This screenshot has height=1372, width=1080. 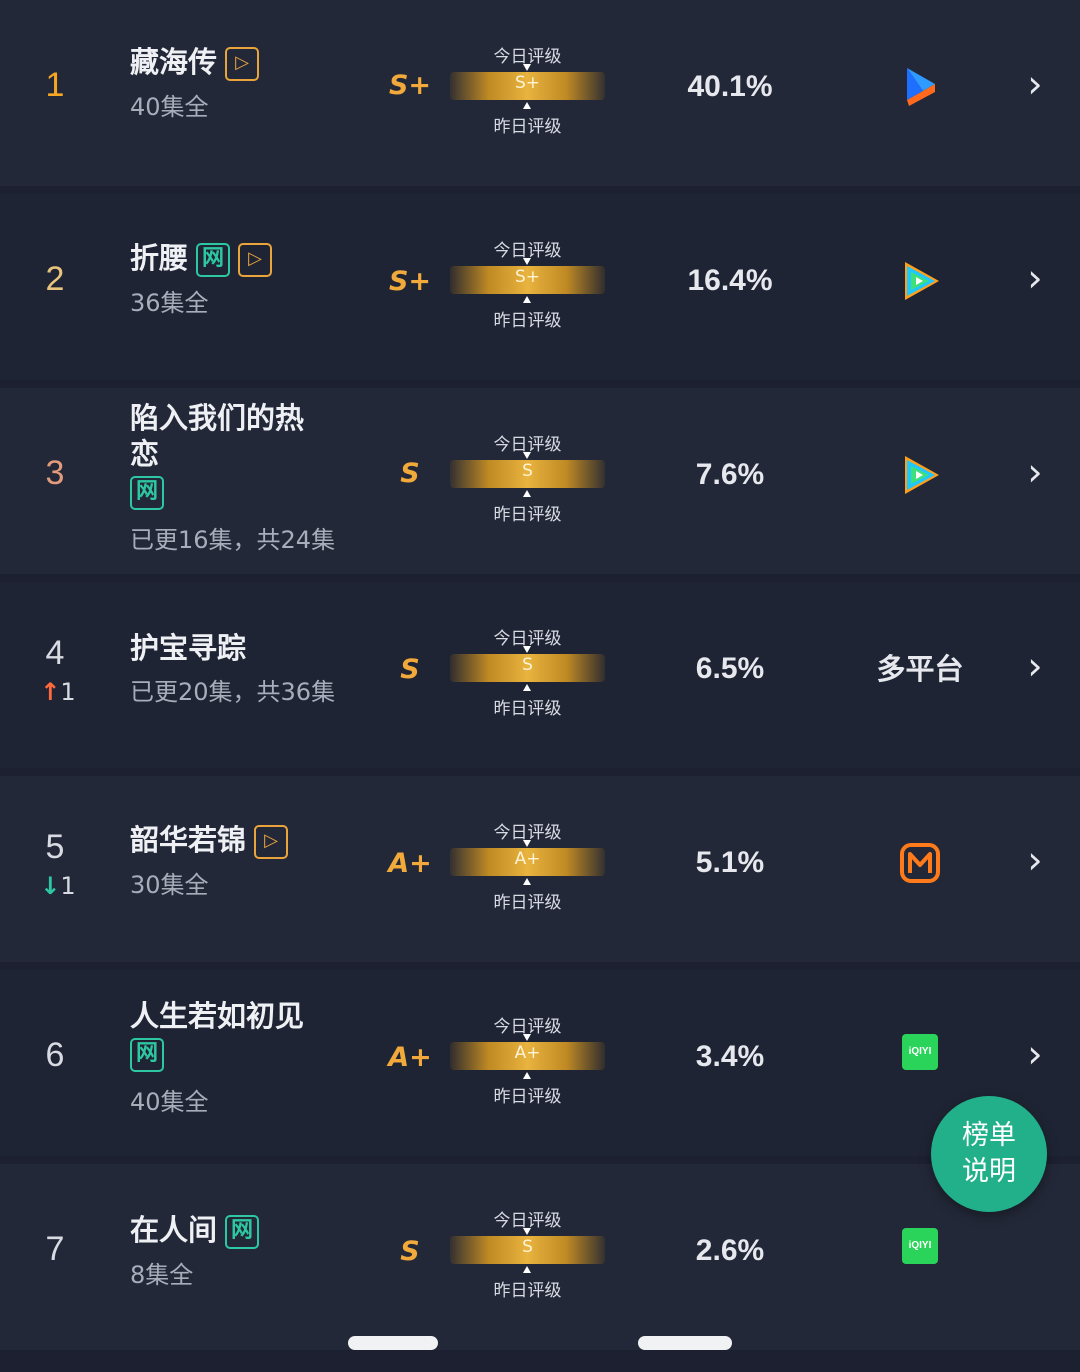 I want to click on rank-number: 7, so click(x=55, y=1249).